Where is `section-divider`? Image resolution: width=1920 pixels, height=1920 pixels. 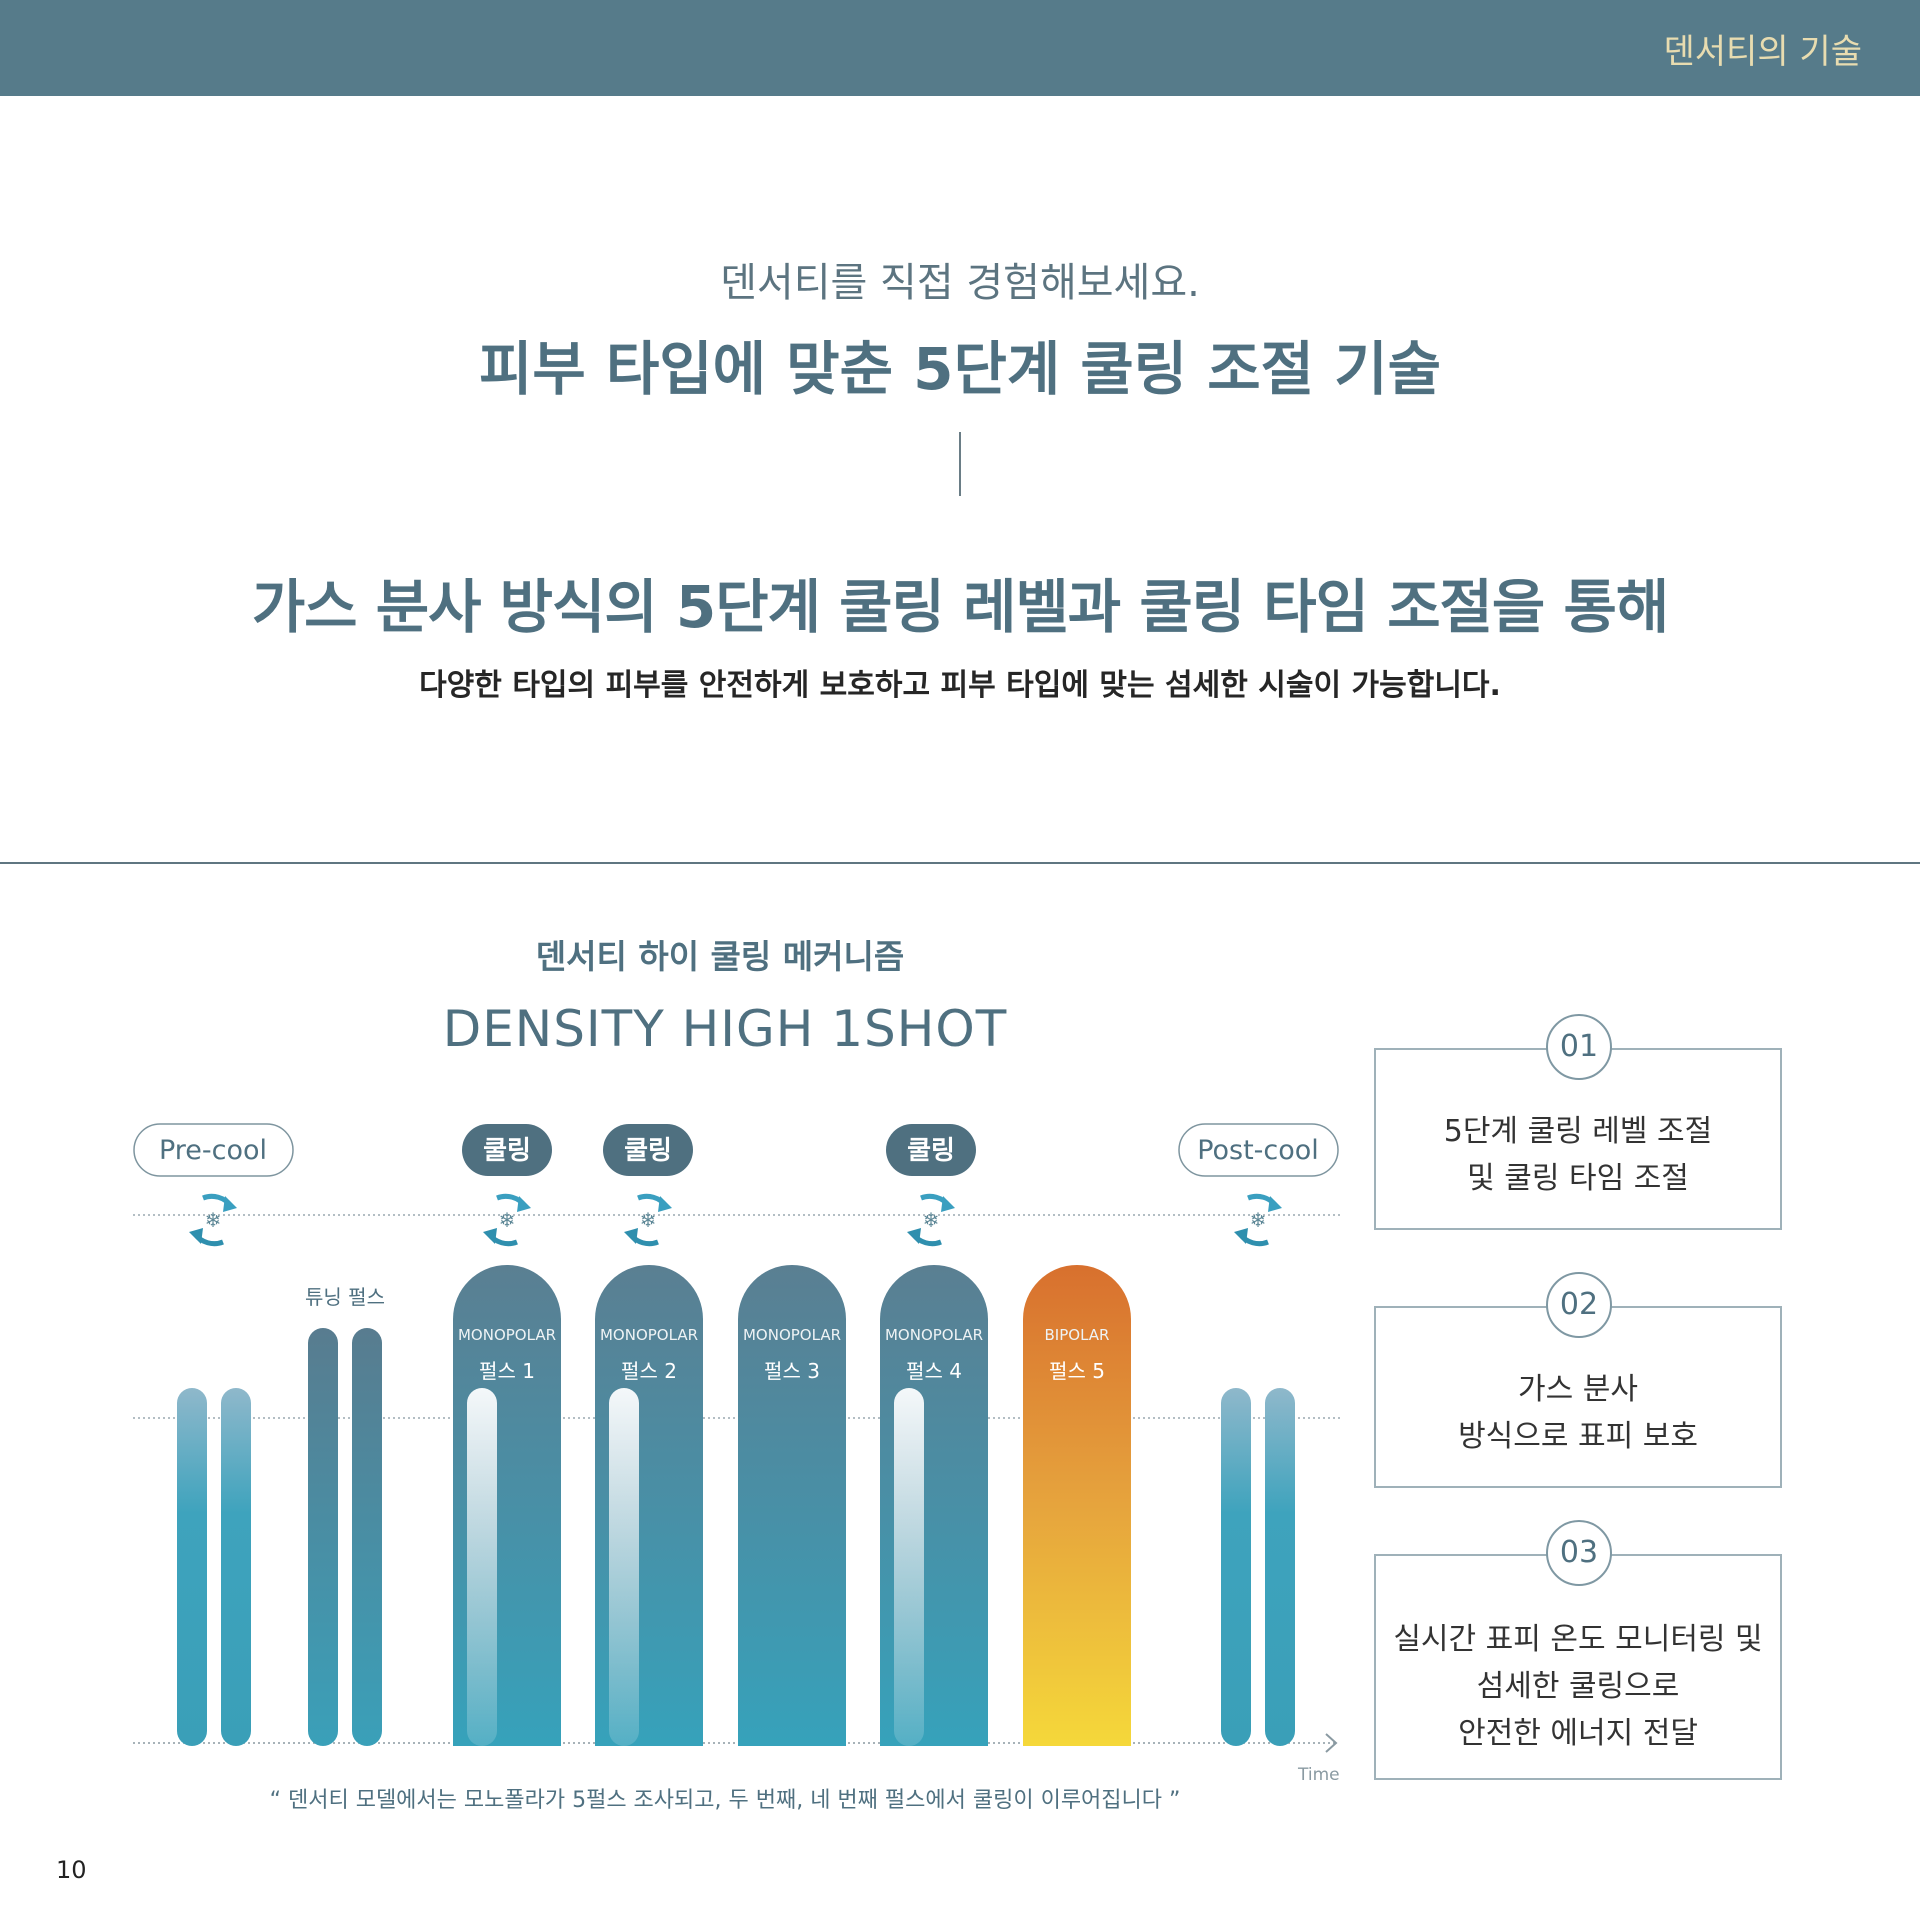
section-divider is located at coordinates (960, 863).